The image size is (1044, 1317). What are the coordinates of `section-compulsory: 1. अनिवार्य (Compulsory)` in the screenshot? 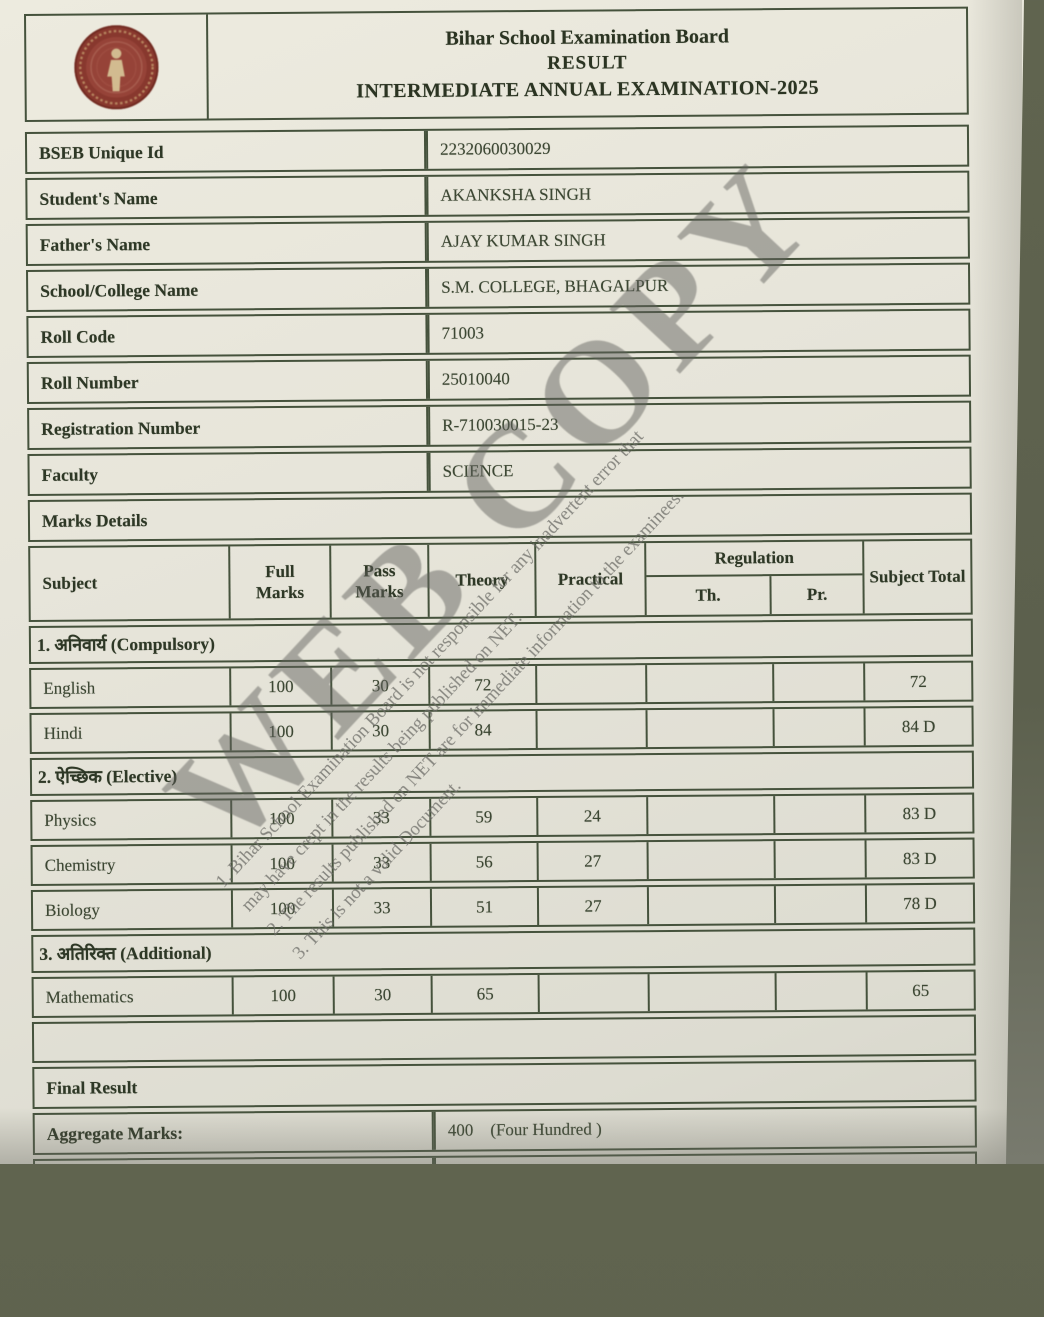 It's located at (501, 641).